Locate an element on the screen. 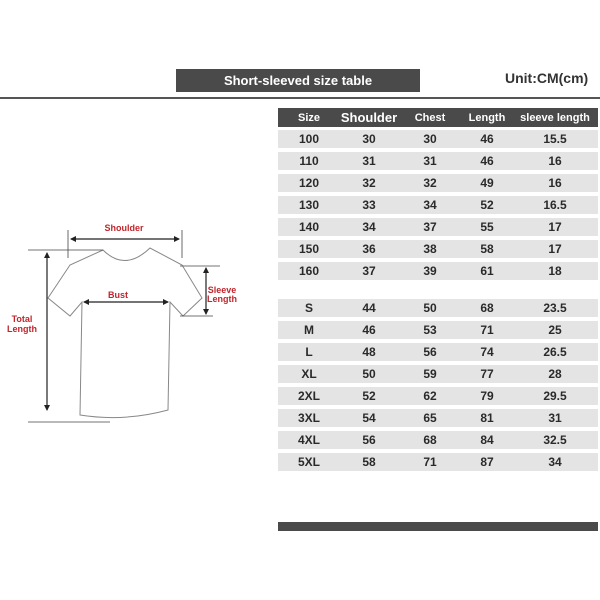 This screenshot has height=600, width=600. table-row: 120 32 32 49 16 is located at coordinates (438, 183).